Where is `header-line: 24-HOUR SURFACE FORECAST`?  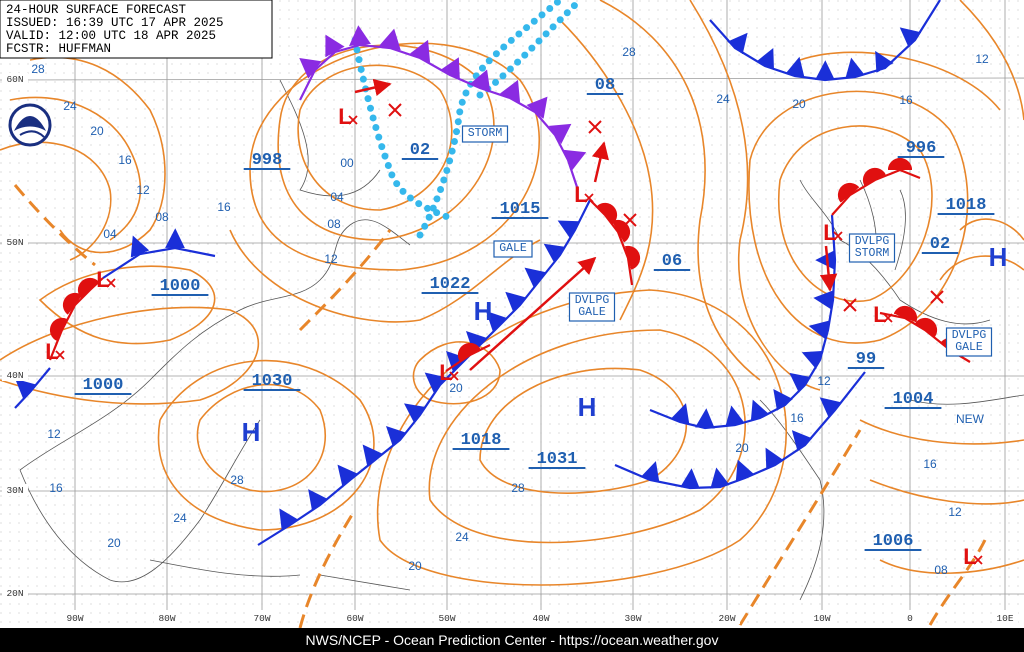 header-line: 24-HOUR SURFACE FORECAST is located at coordinates (96, 10).